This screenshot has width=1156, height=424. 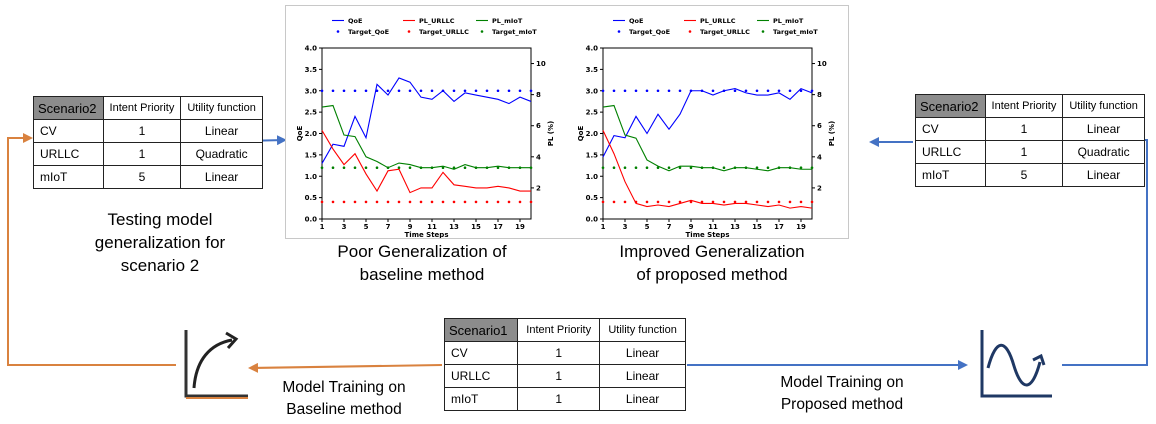 What do you see at coordinates (322, 227) in the screenshot?
I see `x-tick-label: 1` at bounding box center [322, 227].